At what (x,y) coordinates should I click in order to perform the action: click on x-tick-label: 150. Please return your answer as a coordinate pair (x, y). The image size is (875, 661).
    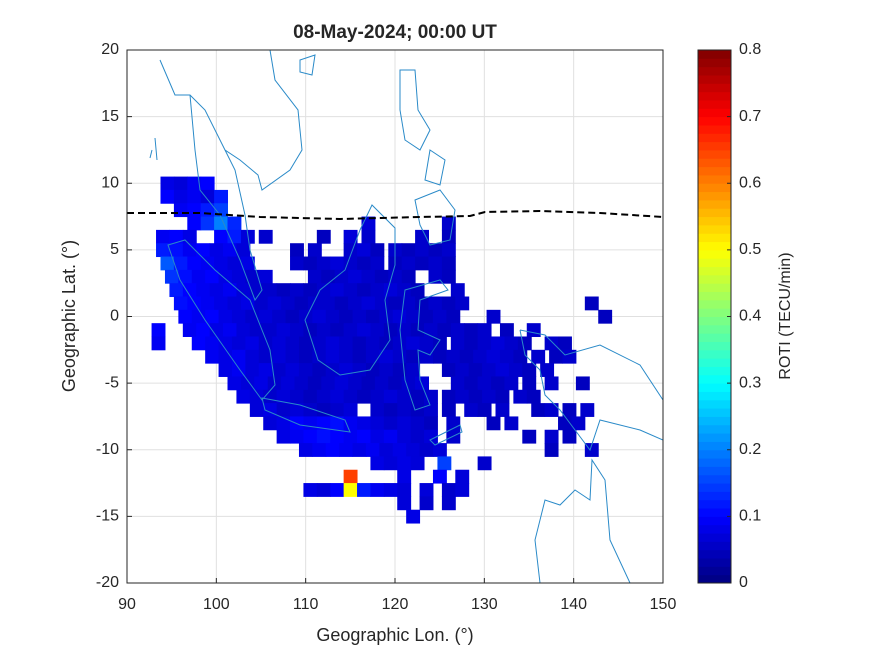
    Looking at the image, I should click on (663, 604).